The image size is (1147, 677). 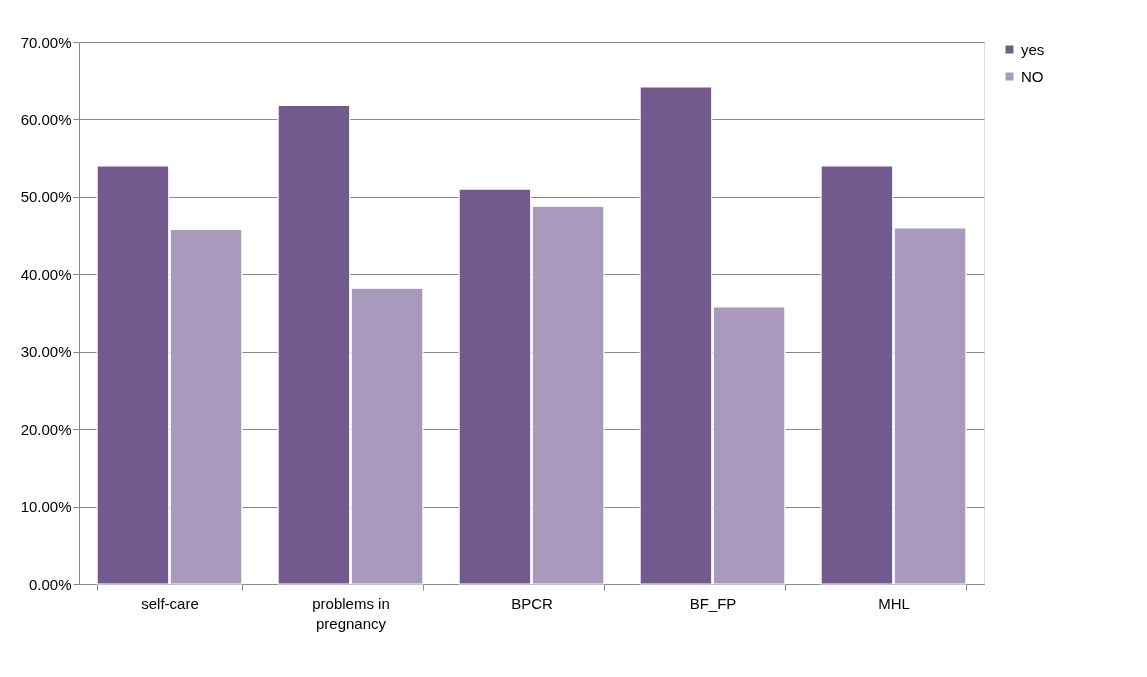 I want to click on x-tick-label: BPCR, so click(x=532, y=603).